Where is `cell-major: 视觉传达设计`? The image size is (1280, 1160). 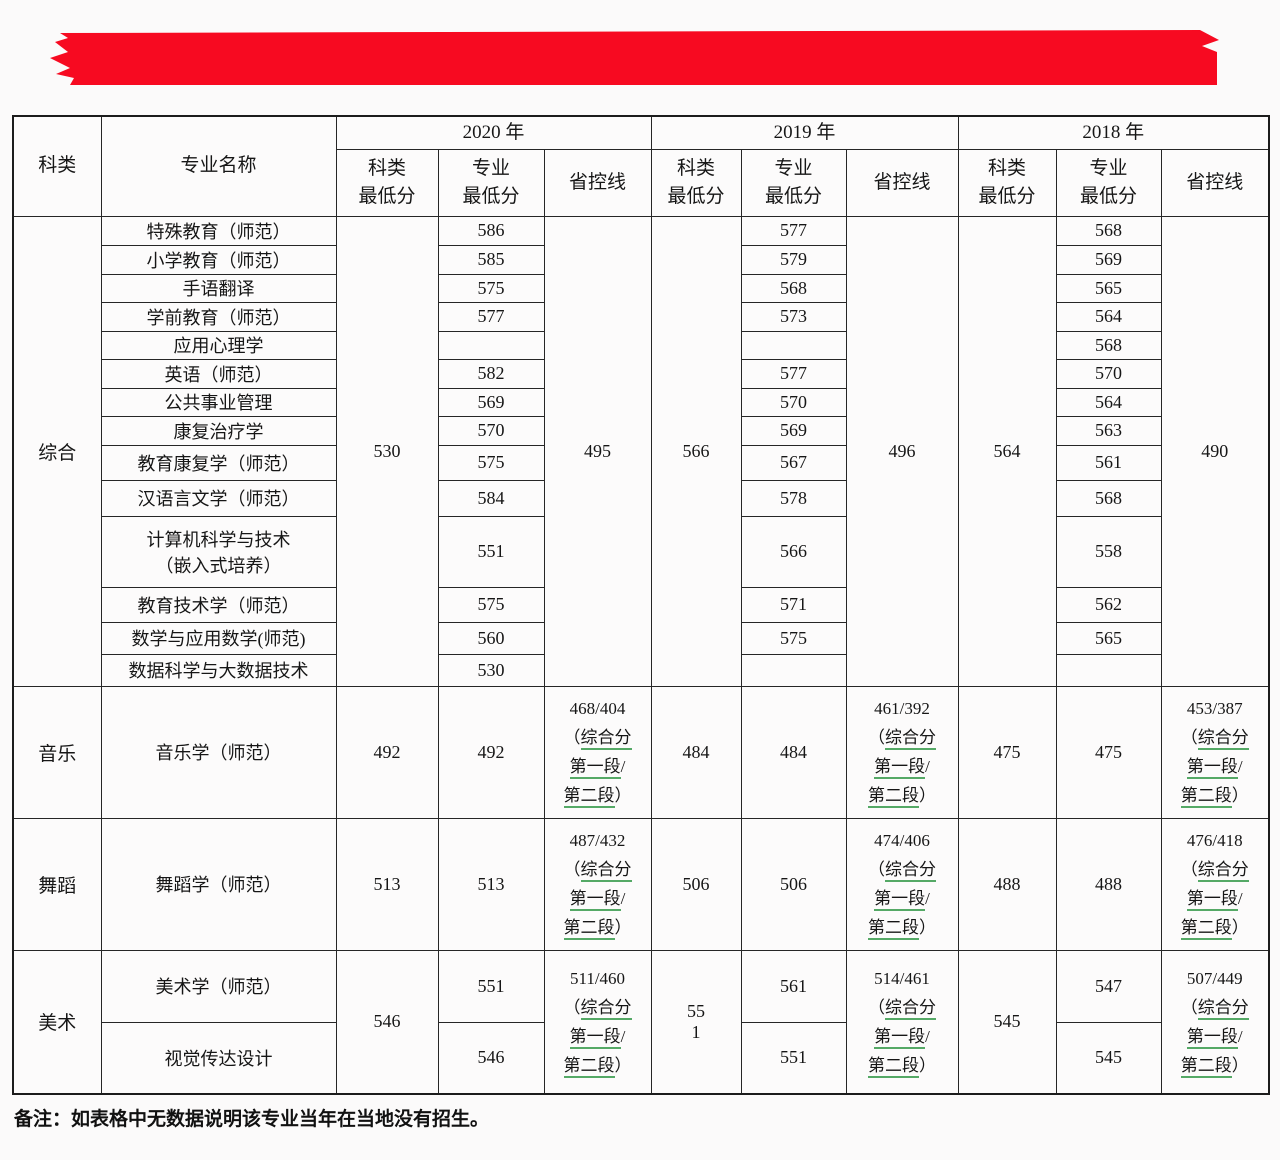 cell-major: 视觉传达设计 is located at coordinates (218, 1058).